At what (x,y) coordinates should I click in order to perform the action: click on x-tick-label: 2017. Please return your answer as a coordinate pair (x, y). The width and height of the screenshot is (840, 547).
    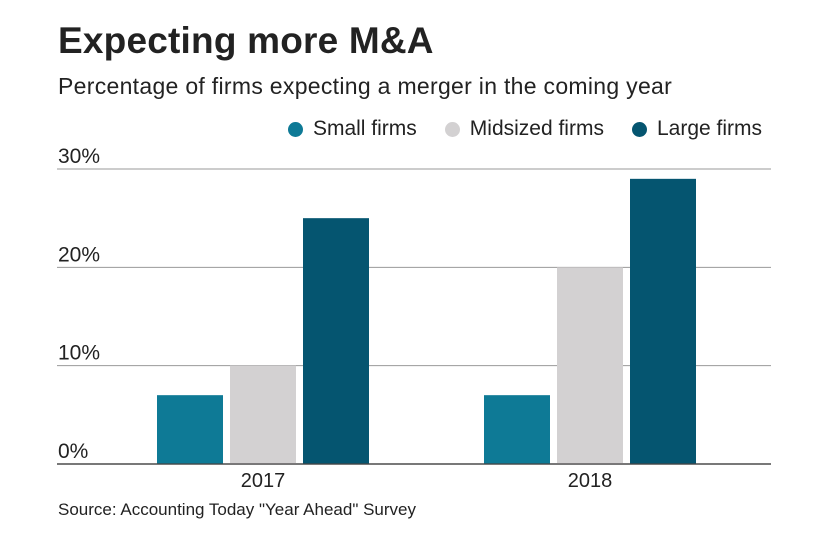
    Looking at the image, I should click on (263, 481).